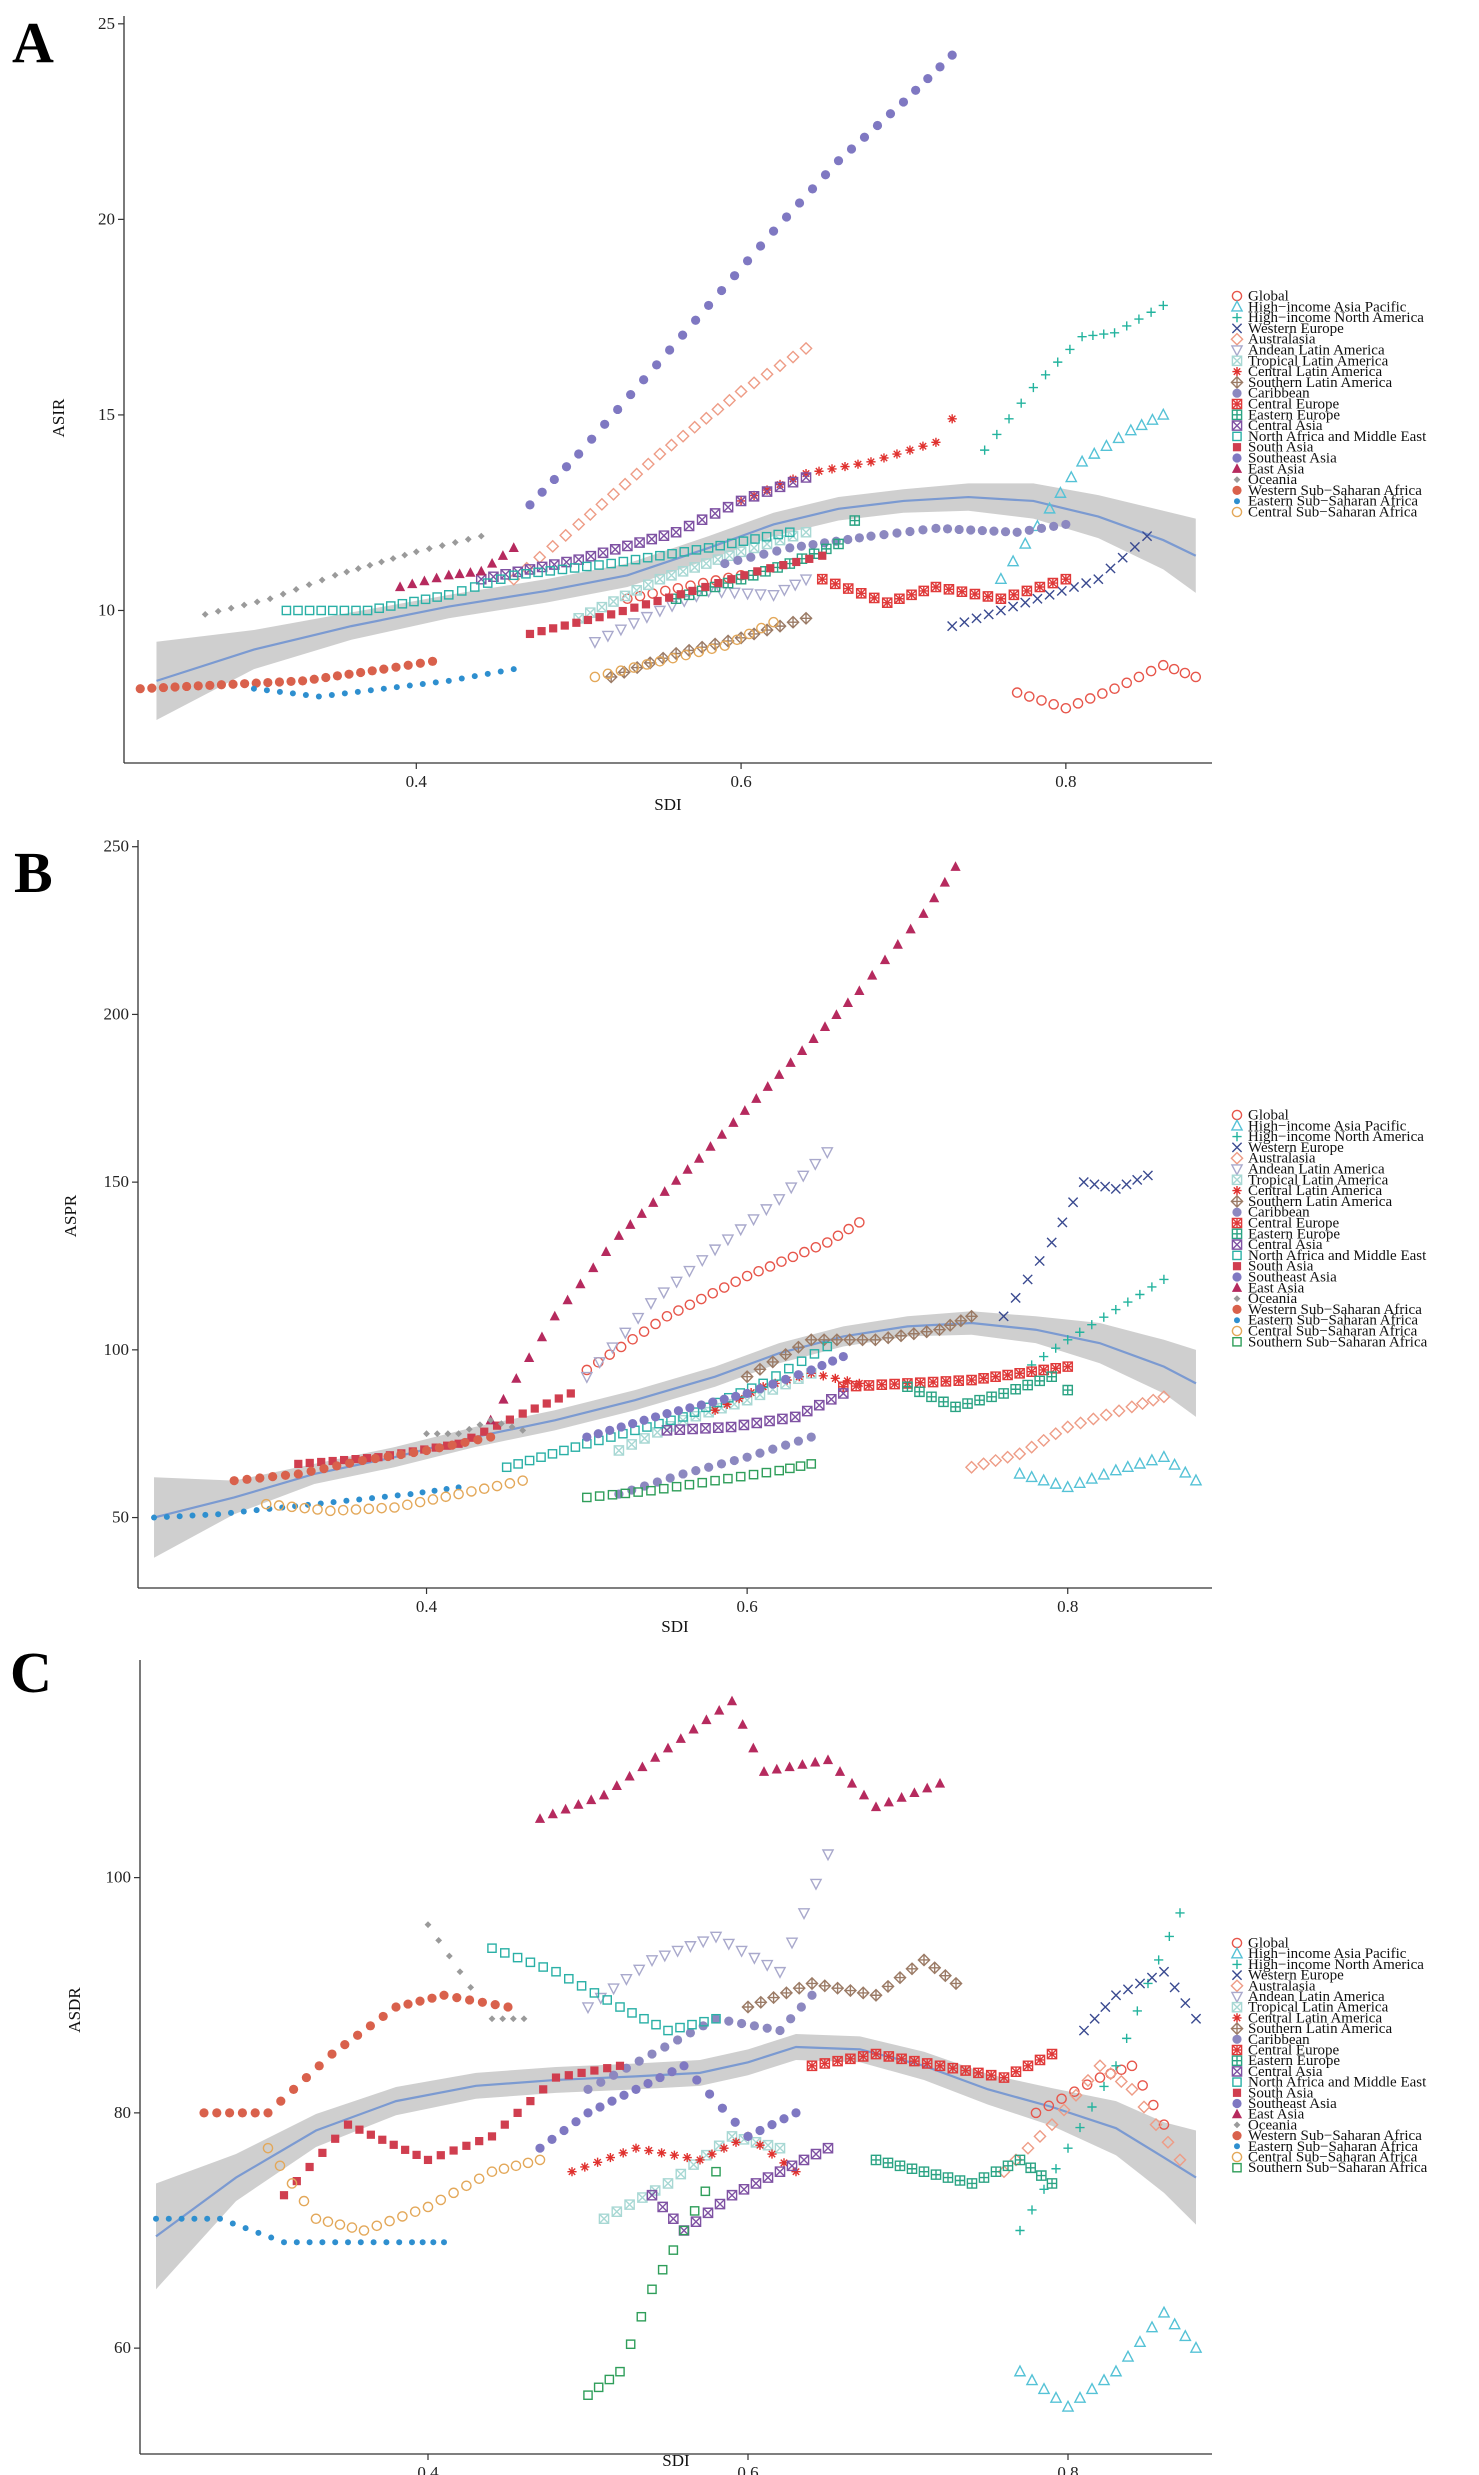 The height and width of the screenshot is (2475, 1479). What do you see at coordinates (1285, 2072) in the screenshot?
I see `legend-label: Central Asia` at bounding box center [1285, 2072].